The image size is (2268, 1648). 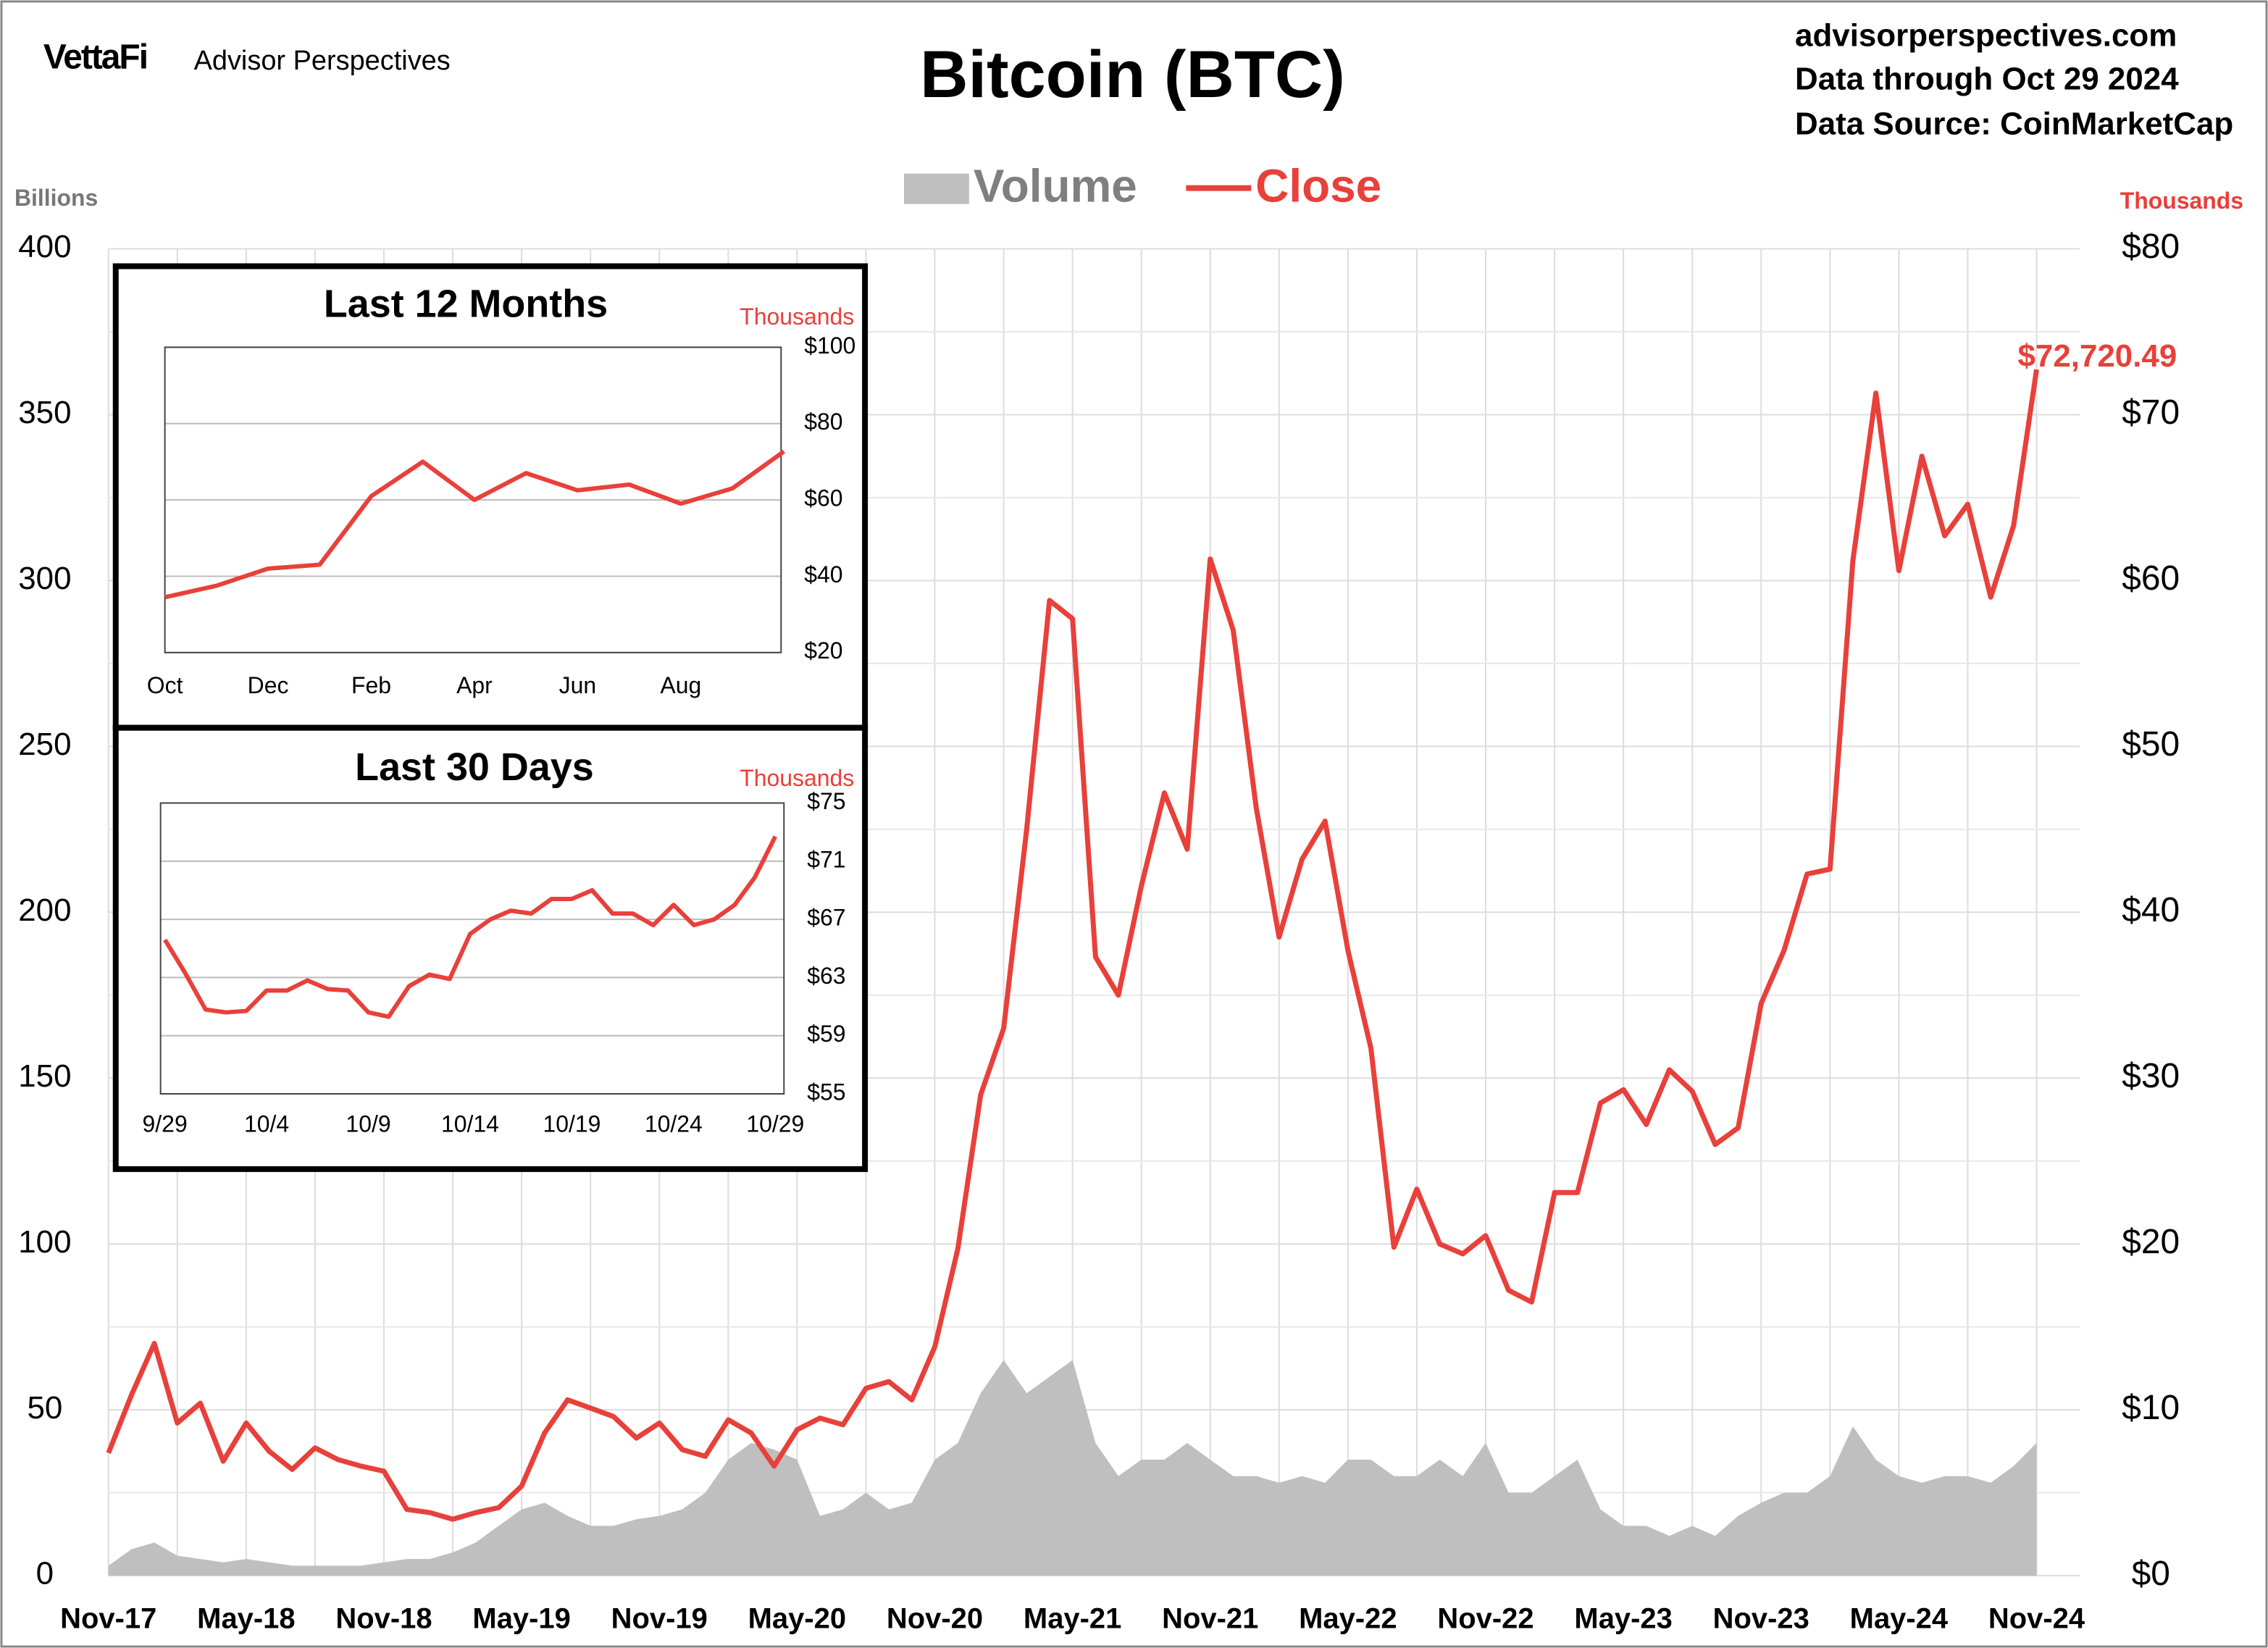 What do you see at coordinates (368, 1123) in the screenshot?
I see `x-tick-label: 10/9` at bounding box center [368, 1123].